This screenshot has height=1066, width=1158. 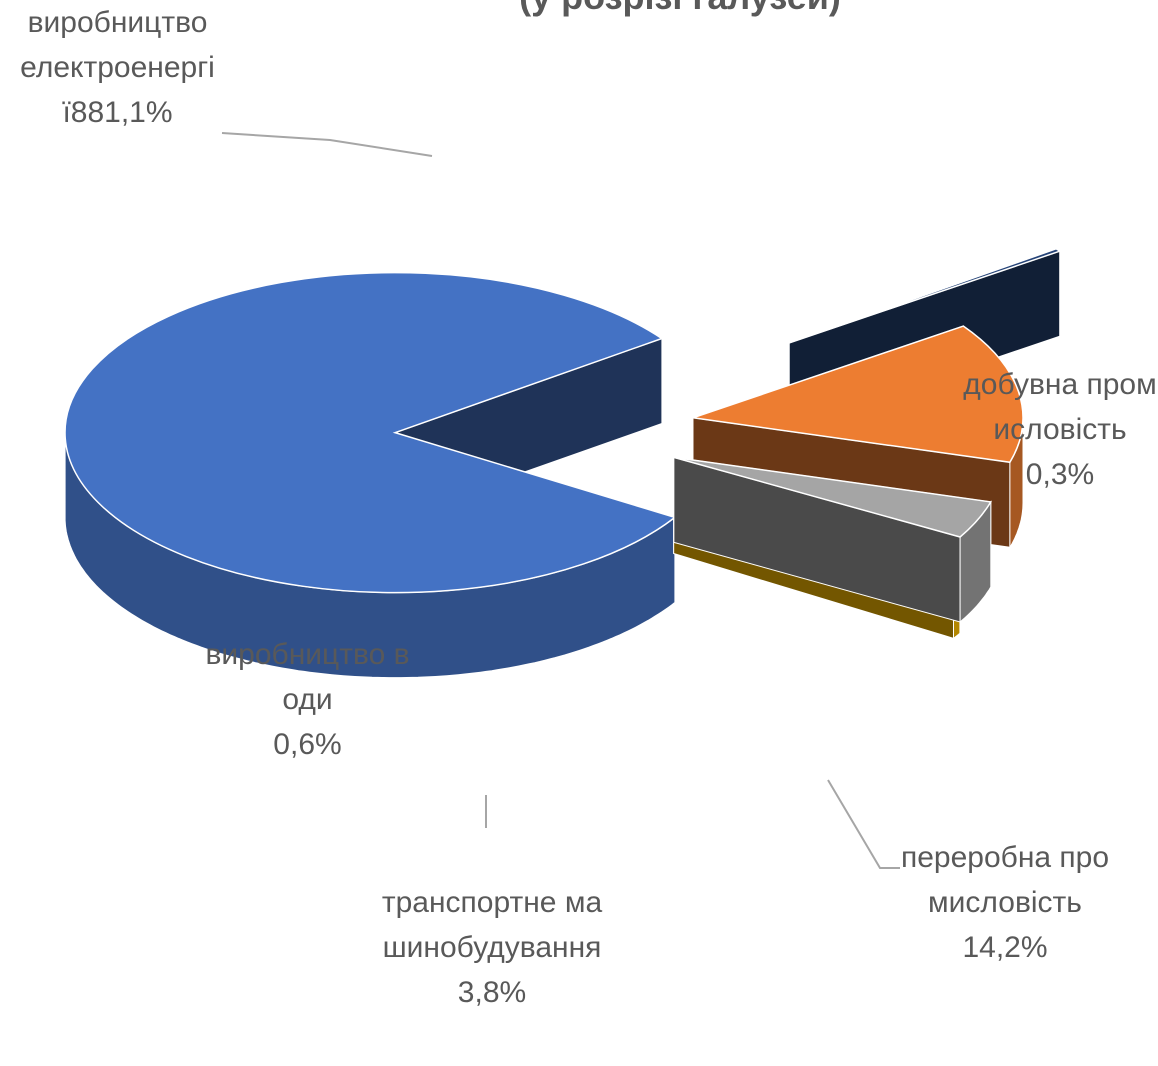 I want to click on data-label: добувна промисловість 0,3%, so click(x=1059, y=429).